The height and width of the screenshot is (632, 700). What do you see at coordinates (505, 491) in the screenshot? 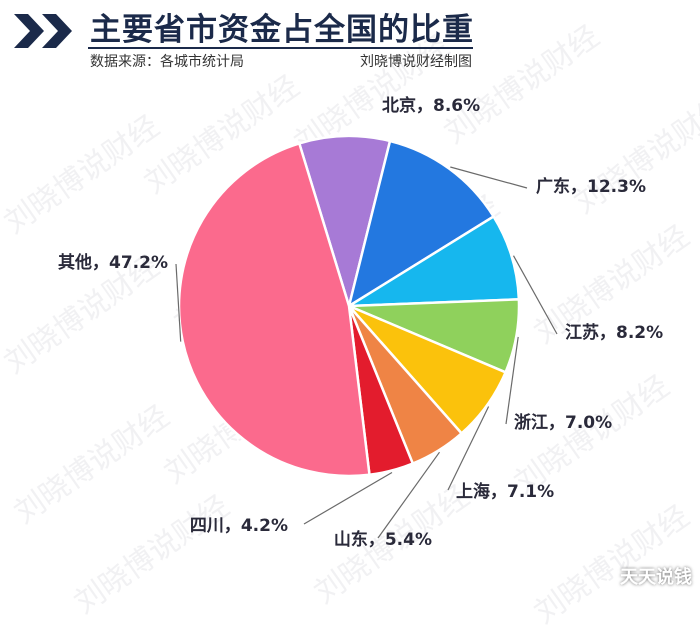
I see `slice-label-5: 上海，7.1%` at bounding box center [505, 491].